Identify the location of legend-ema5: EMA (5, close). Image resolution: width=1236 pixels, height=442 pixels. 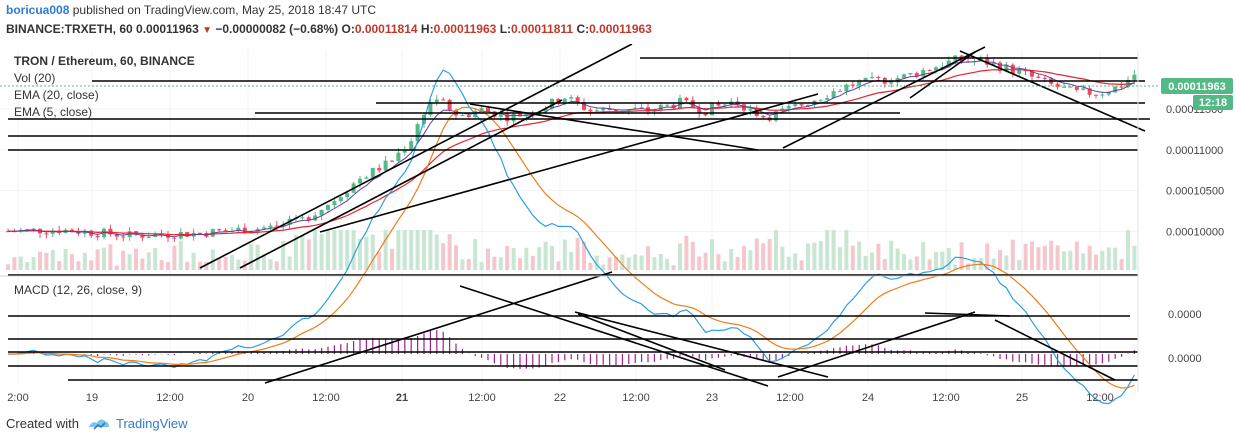
(53, 112).